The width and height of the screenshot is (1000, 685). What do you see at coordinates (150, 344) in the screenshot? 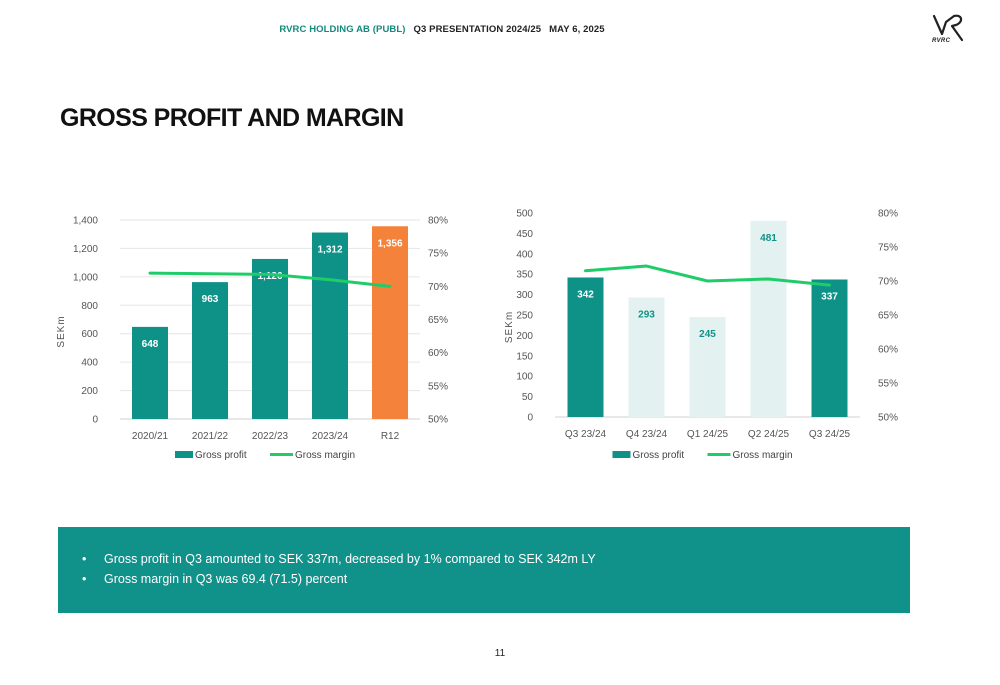
I see `bar-data-label: 648` at bounding box center [150, 344].